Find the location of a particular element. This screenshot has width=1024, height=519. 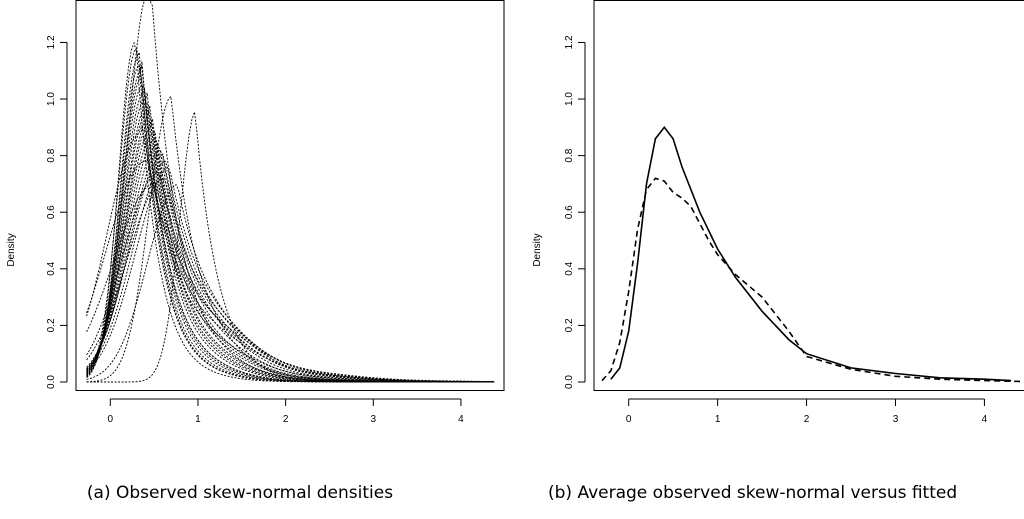

panel-a-x-tick-label: 0 is located at coordinates (111, 419).